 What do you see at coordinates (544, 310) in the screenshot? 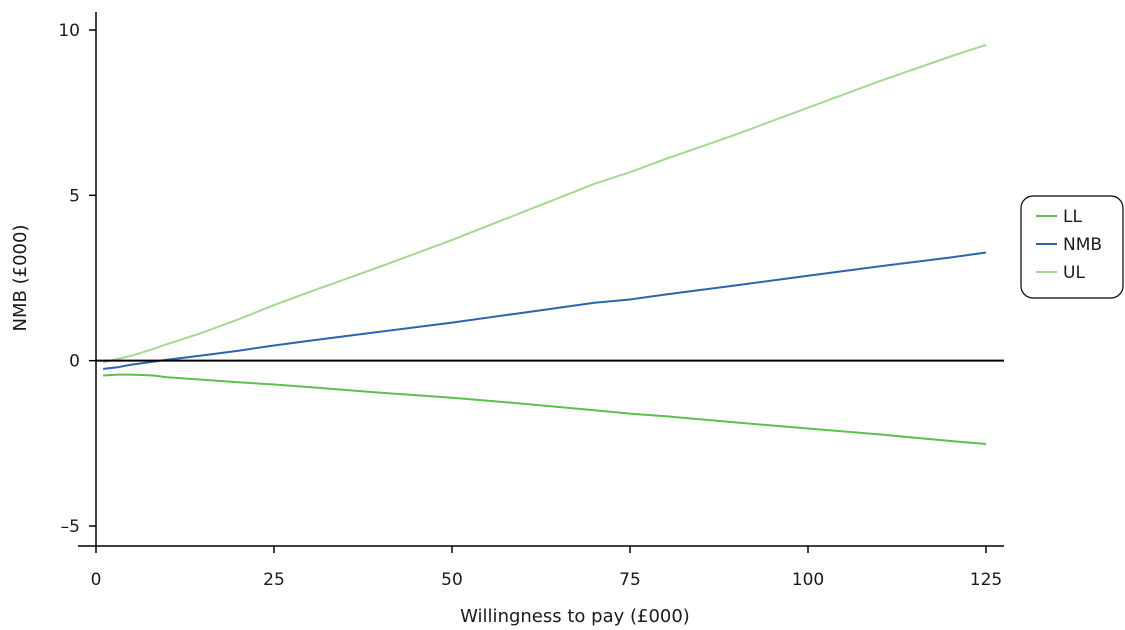
I see `series-line-nmb` at bounding box center [544, 310].